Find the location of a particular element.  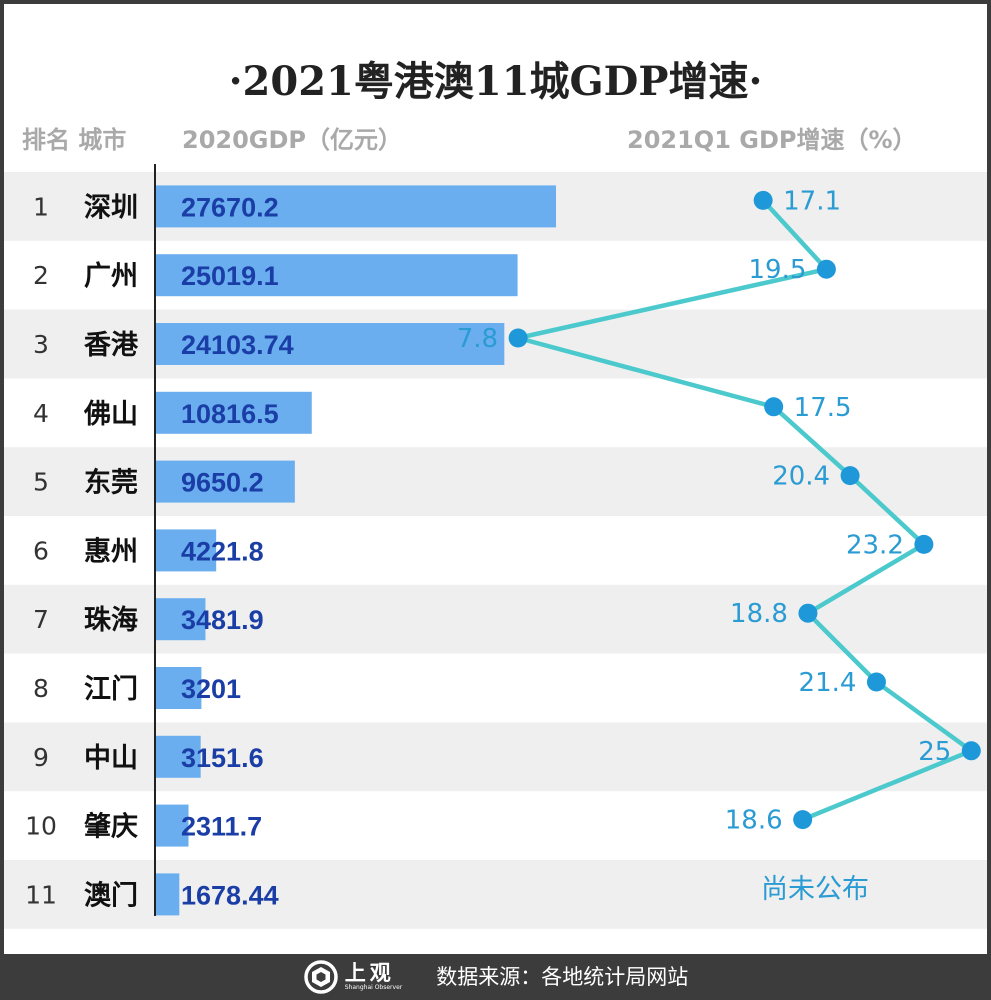

growth-value-label: 17.5 is located at coordinates (823, 408).